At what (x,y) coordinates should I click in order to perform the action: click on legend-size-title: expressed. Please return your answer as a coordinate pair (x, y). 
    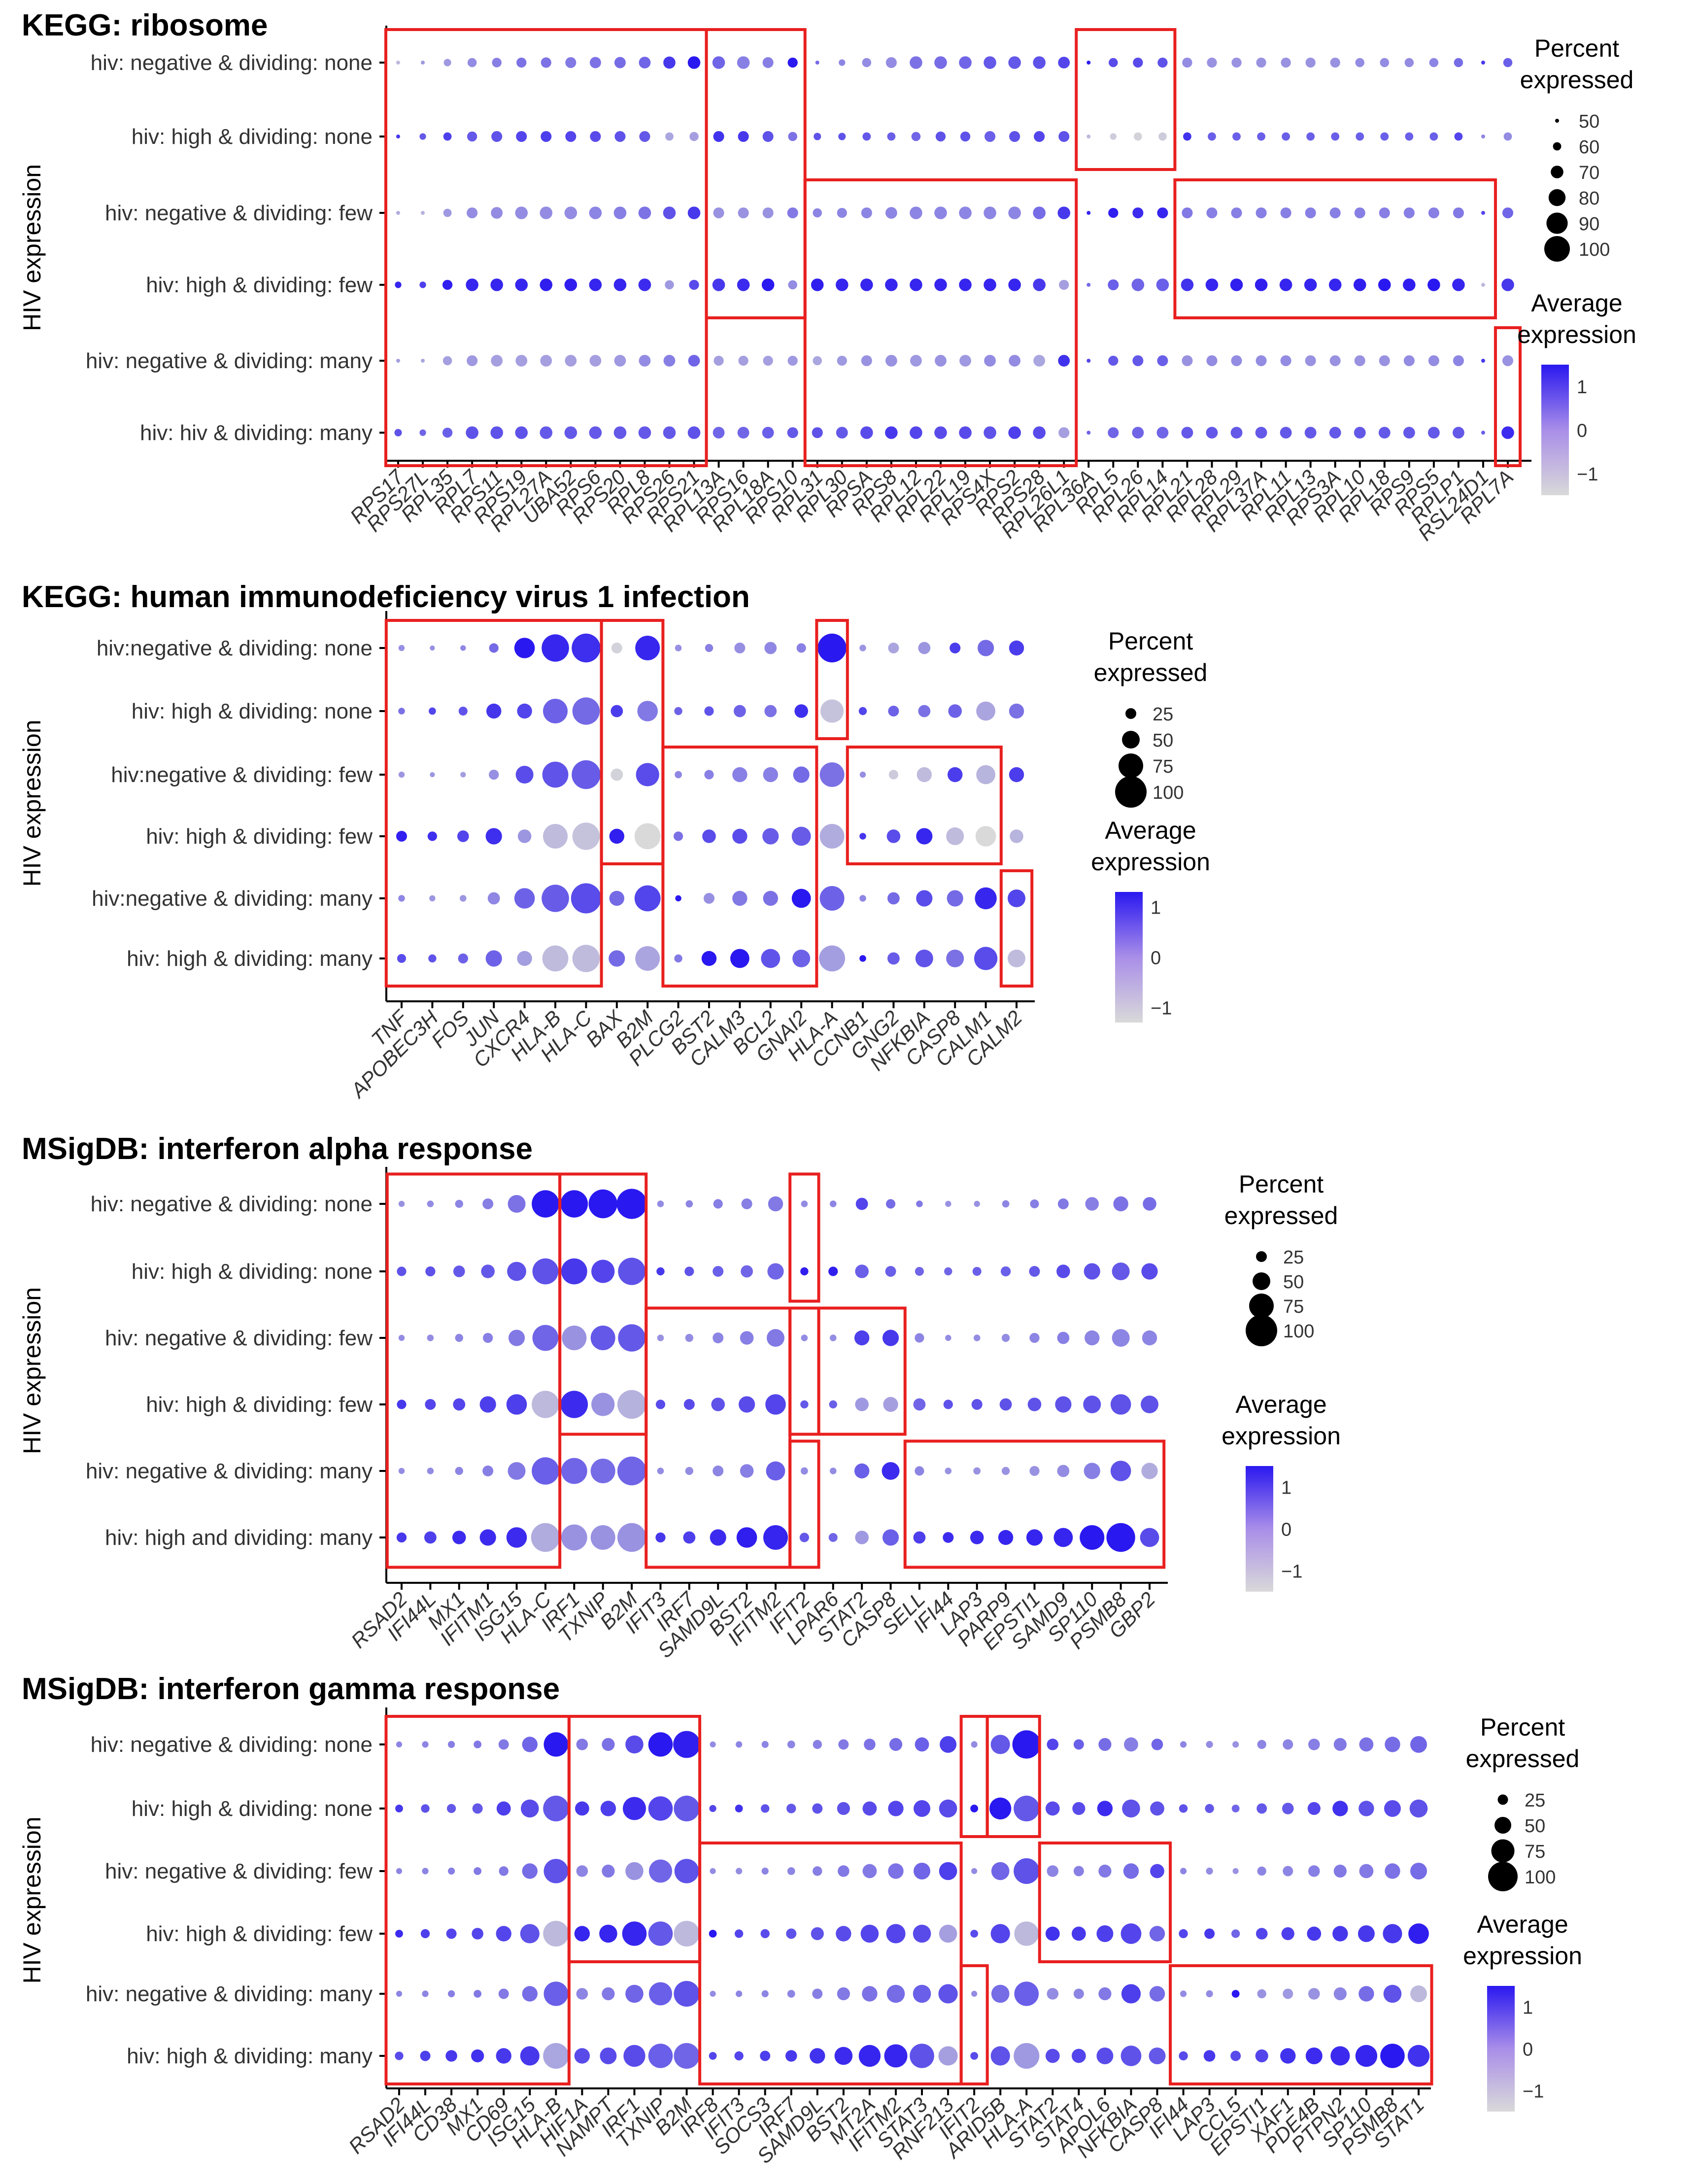
    Looking at the image, I should click on (1523, 1759).